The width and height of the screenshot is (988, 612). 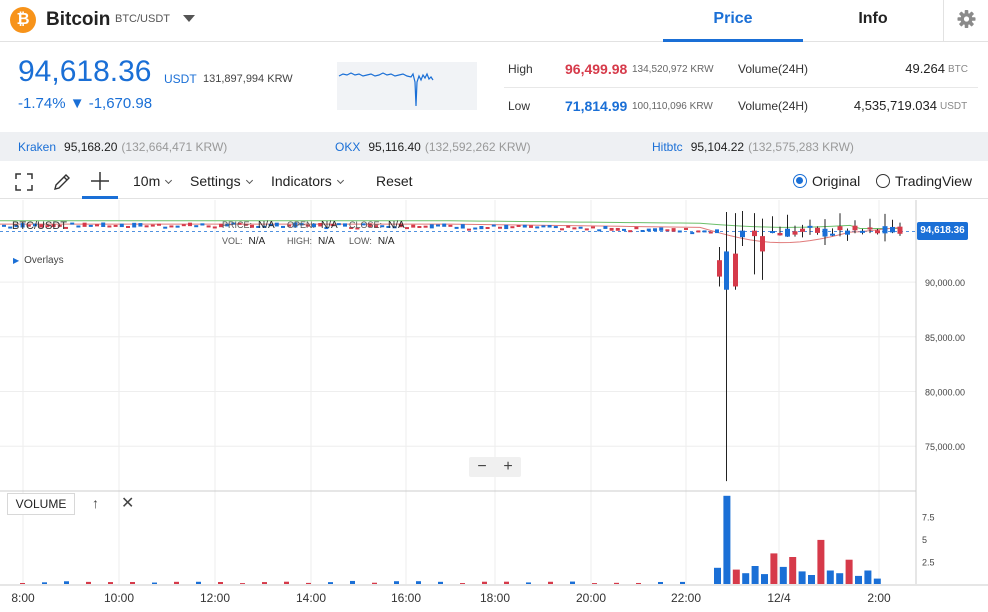 I want to click on reset-button: Reset, so click(x=394, y=181).